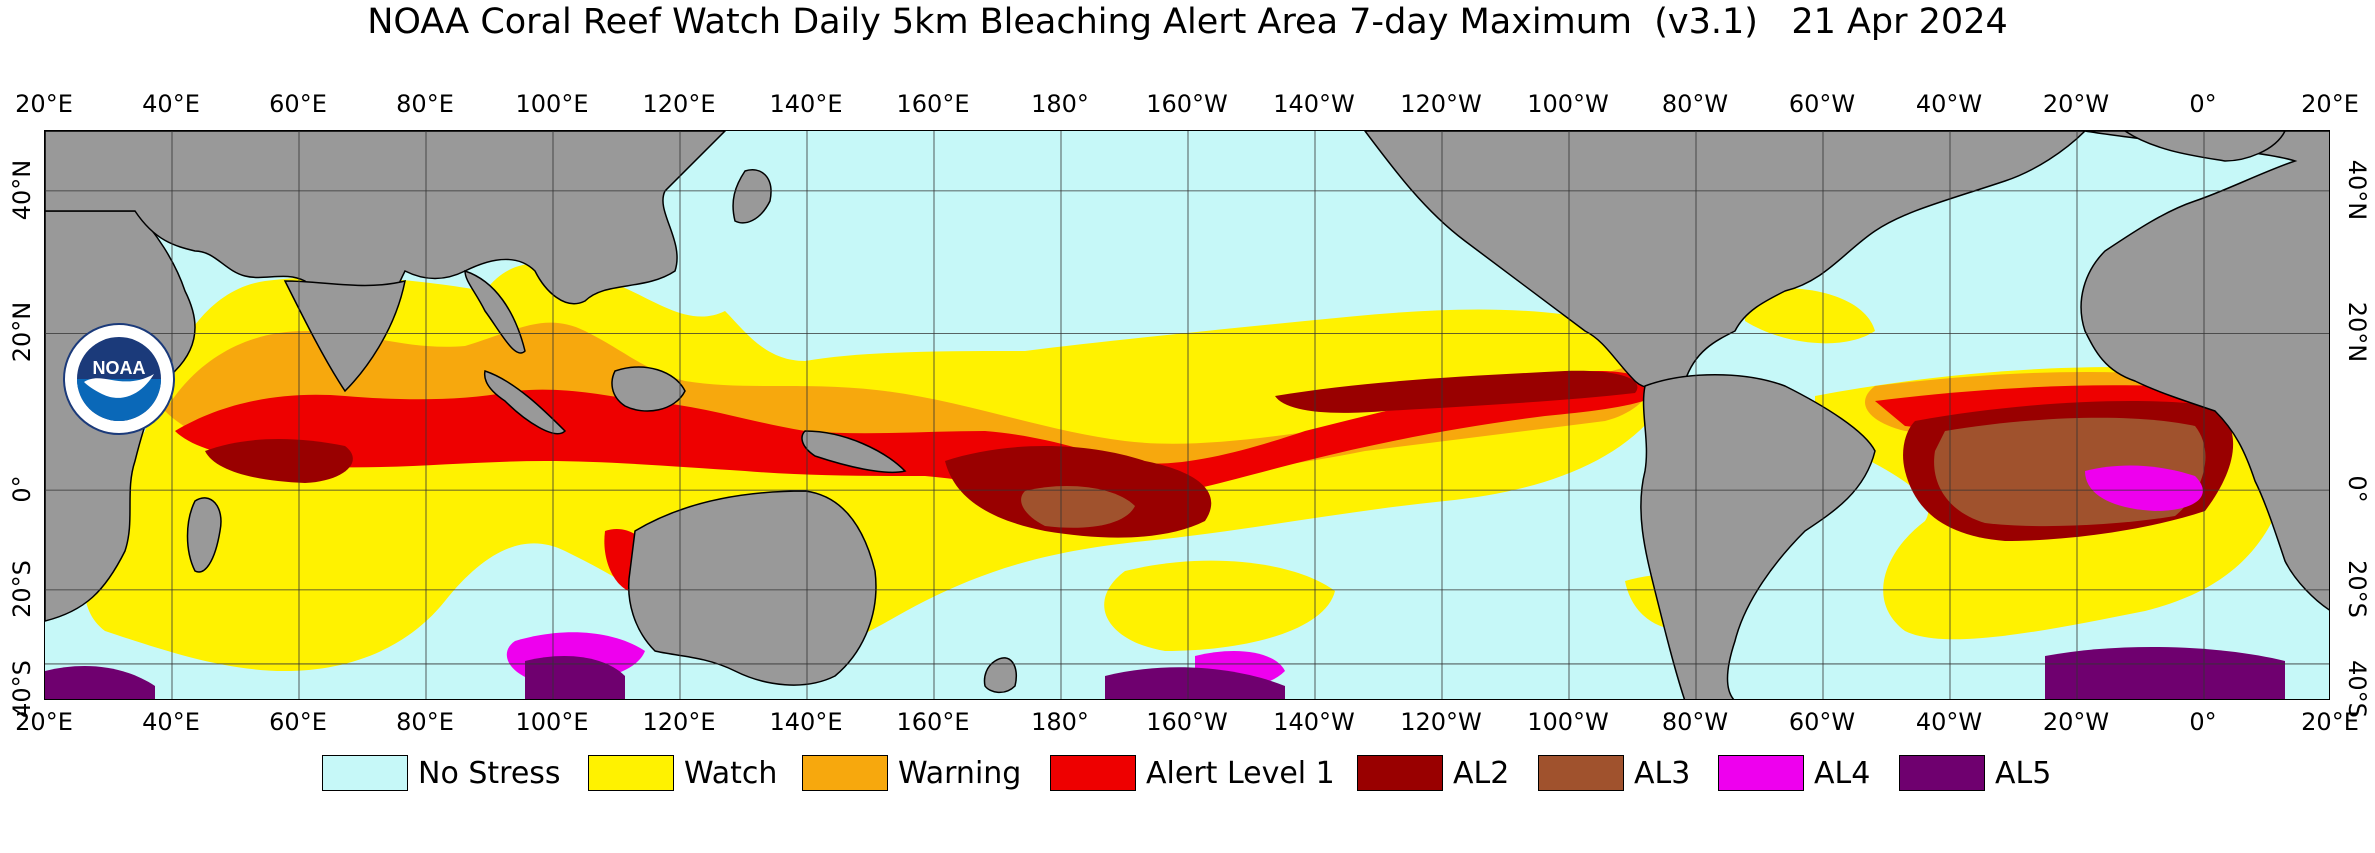 This screenshot has height=853, width=2375. I want to click on legend-label: AL5, so click(2023, 773).